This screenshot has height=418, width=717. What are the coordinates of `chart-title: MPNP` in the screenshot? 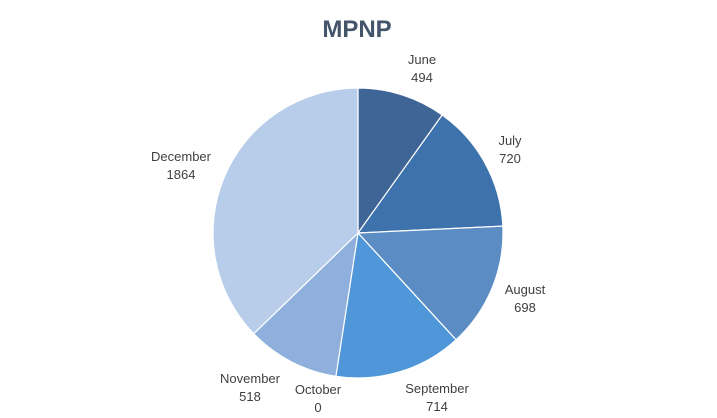 It's located at (356, 29).